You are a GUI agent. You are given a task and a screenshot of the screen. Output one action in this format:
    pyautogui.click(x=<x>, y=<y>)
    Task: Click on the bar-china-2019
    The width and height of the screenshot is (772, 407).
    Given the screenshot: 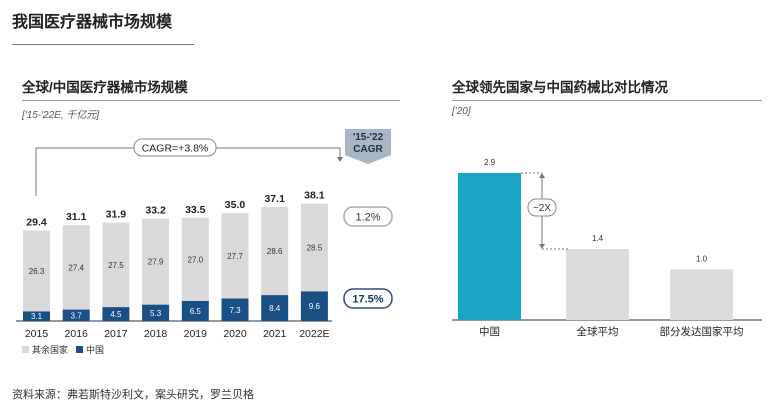 What is the action you would take?
    pyautogui.click(x=195, y=310)
    